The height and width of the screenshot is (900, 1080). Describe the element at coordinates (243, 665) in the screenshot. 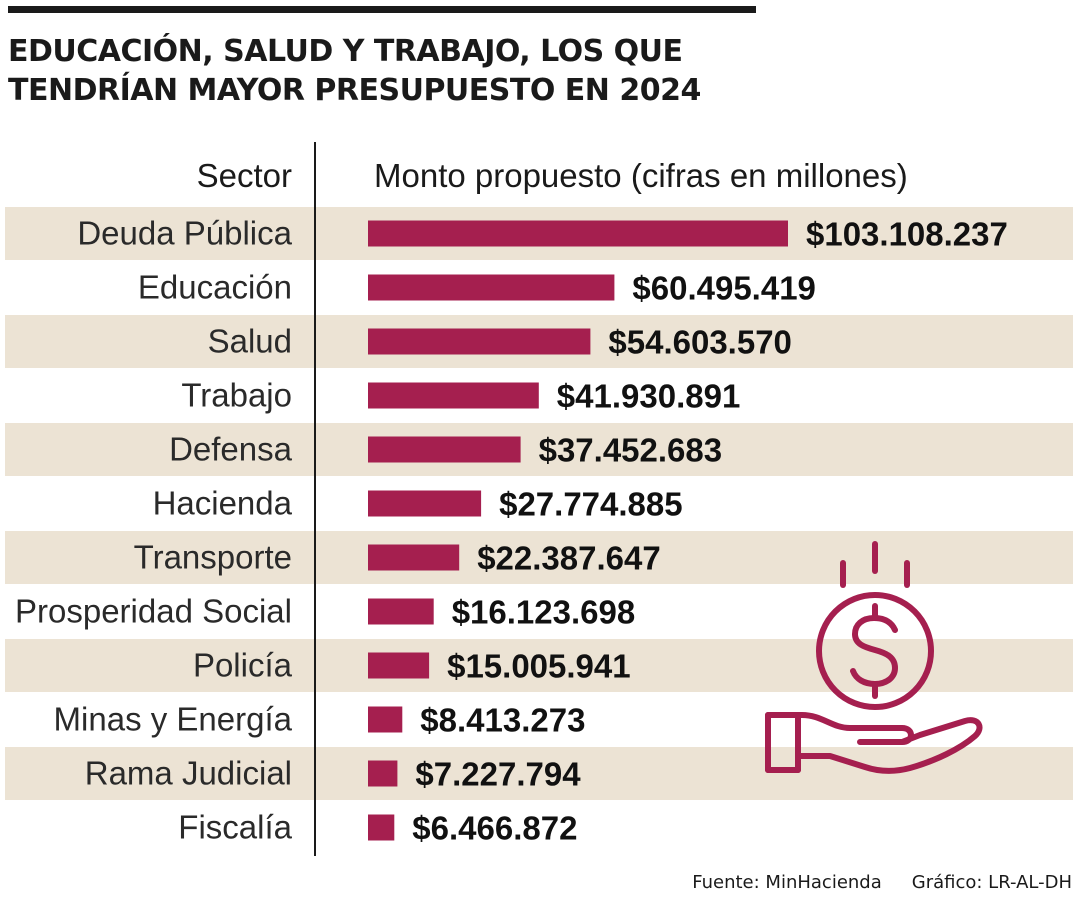

I see `category-label: Policía` at that location.